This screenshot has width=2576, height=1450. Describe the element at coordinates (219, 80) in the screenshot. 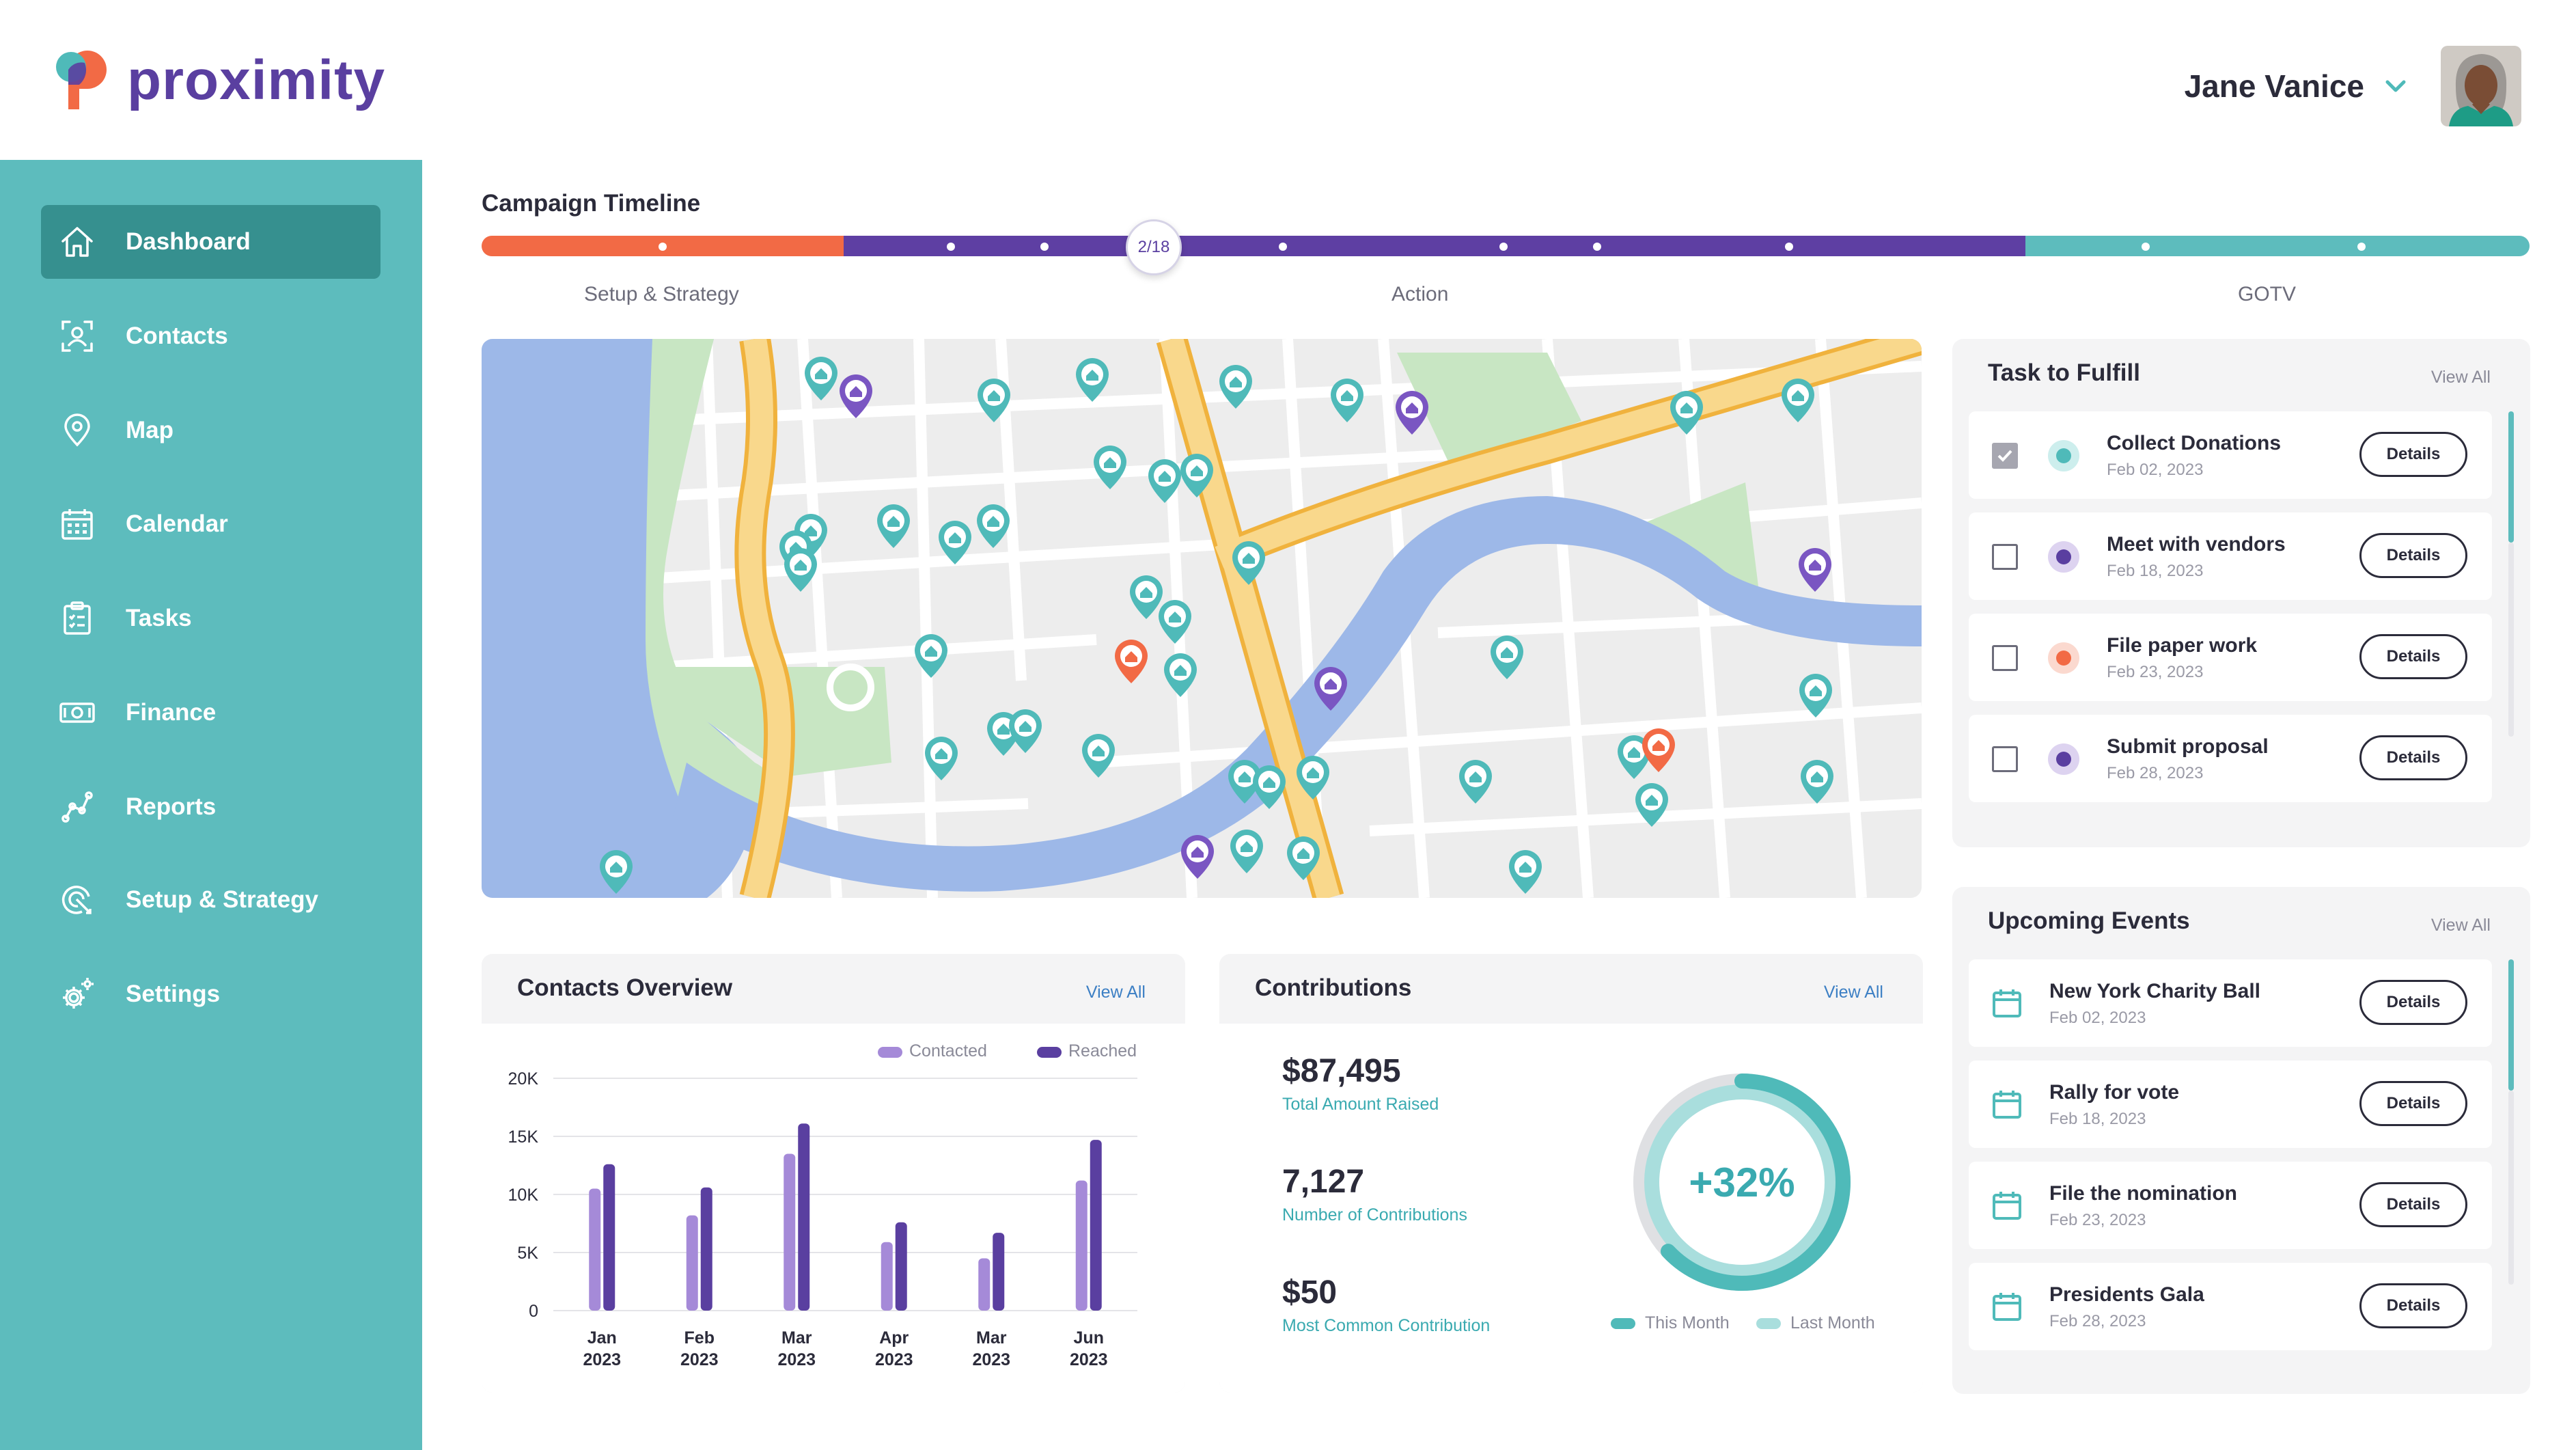

I see `app-logo: proximity` at that location.